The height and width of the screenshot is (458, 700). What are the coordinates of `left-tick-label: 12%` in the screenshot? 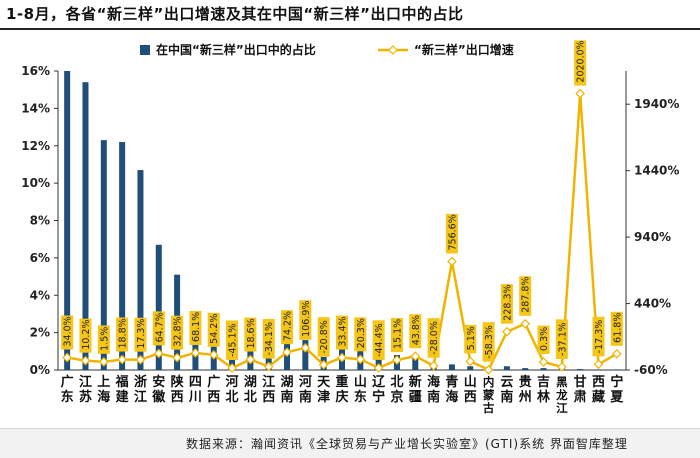 It's located at (35, 146).